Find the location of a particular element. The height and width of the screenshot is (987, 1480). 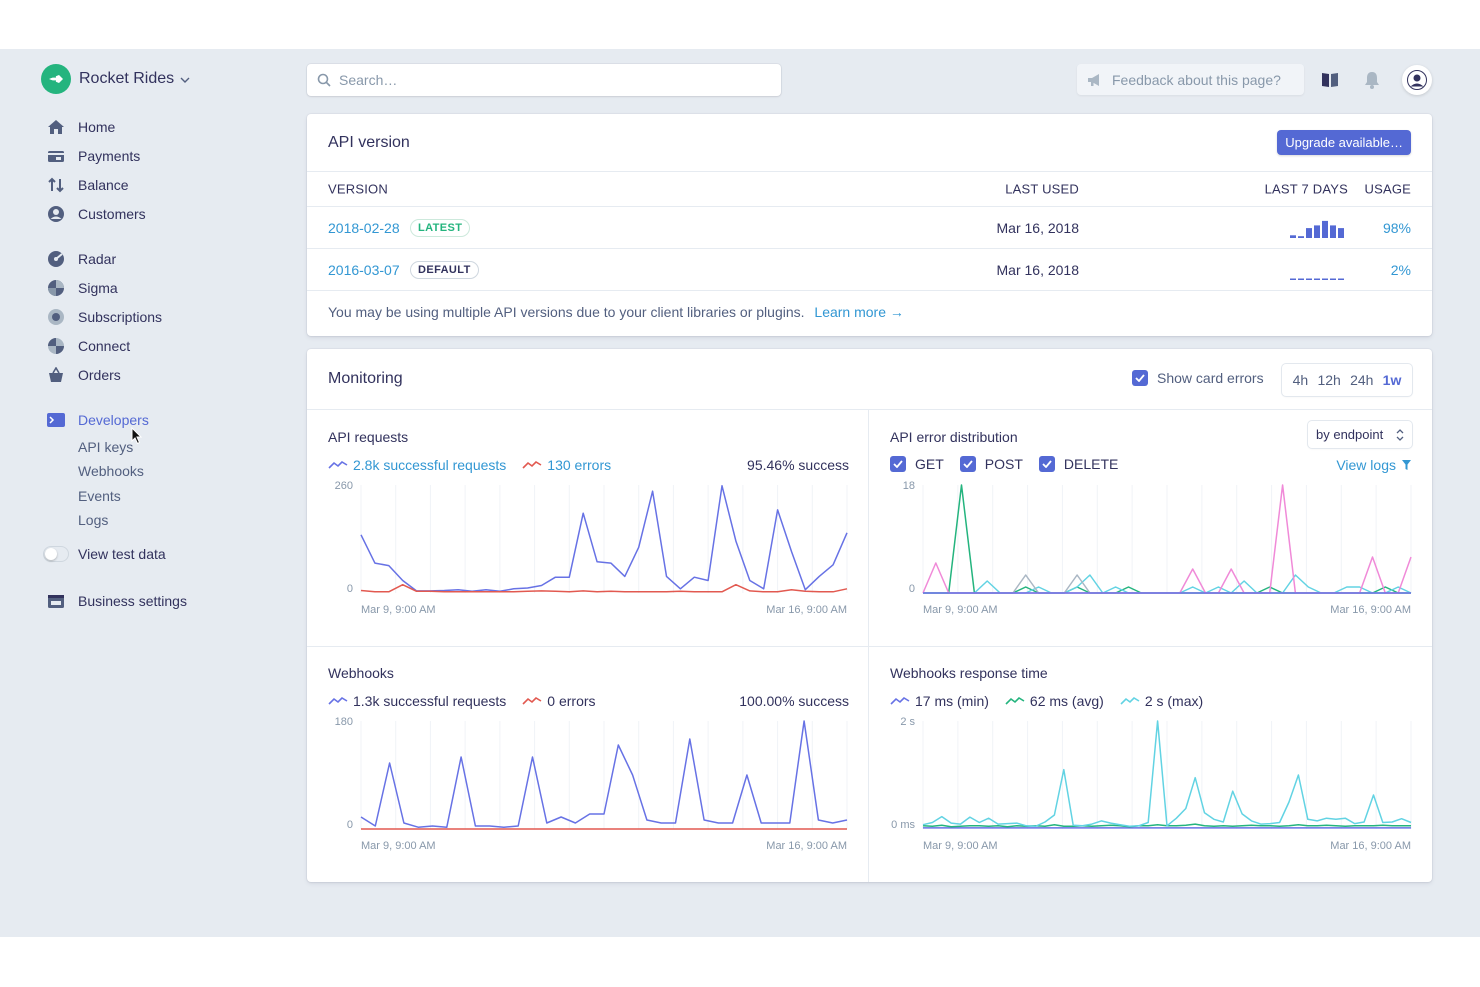

feedback-button: Feedback about this page? is located at coordinates (1190, 79).